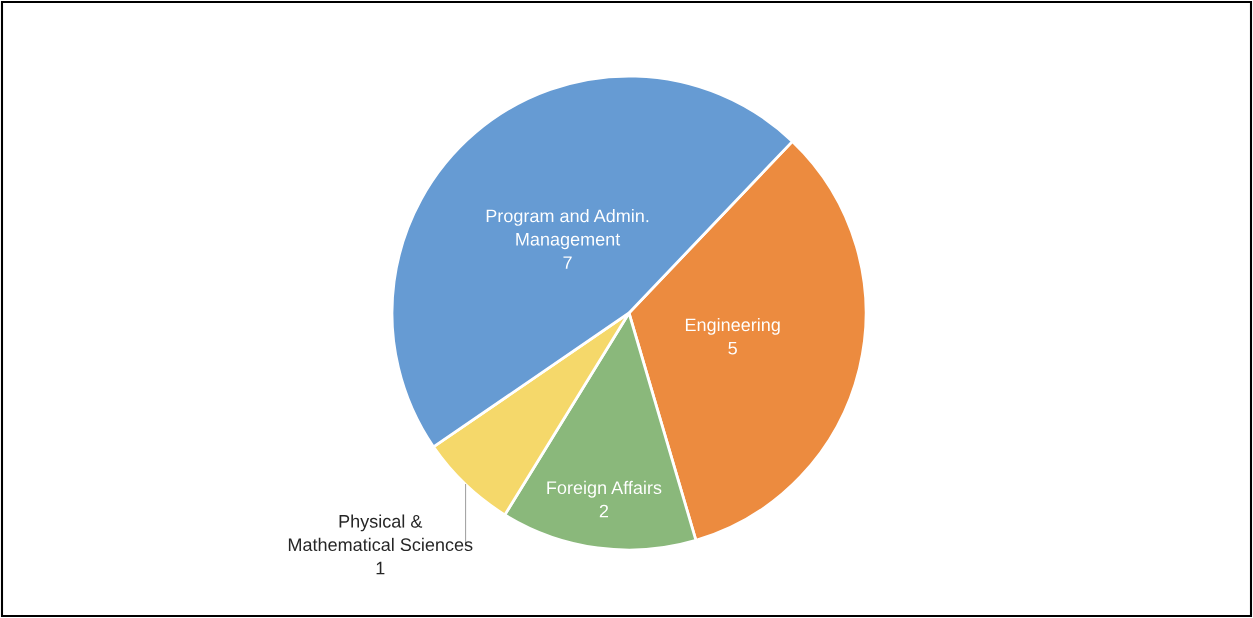 The height and width of the screenshot is (618, 1253). What do you see at coordinates (380, 568) in the screenshot?
I see `data-label: 1` at bounding box center [380, 568].